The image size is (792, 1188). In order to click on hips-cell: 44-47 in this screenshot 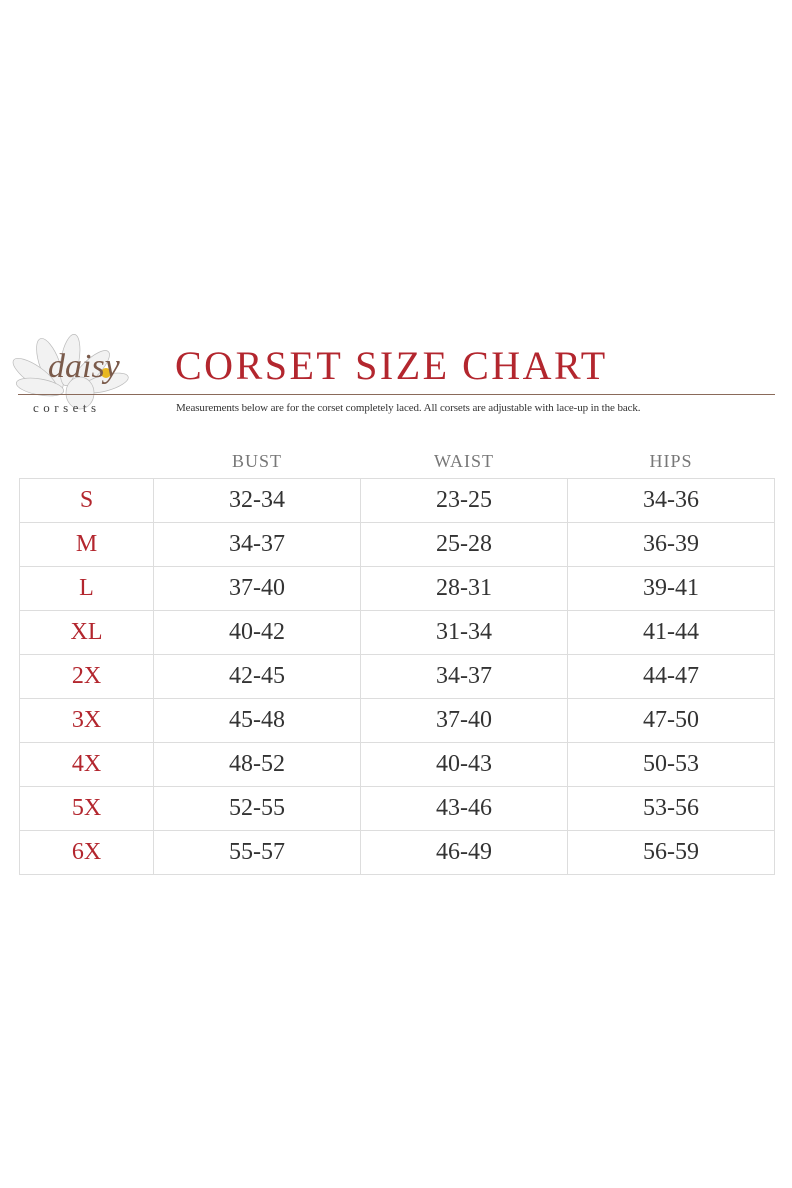, I will do `click(671, 677)`.